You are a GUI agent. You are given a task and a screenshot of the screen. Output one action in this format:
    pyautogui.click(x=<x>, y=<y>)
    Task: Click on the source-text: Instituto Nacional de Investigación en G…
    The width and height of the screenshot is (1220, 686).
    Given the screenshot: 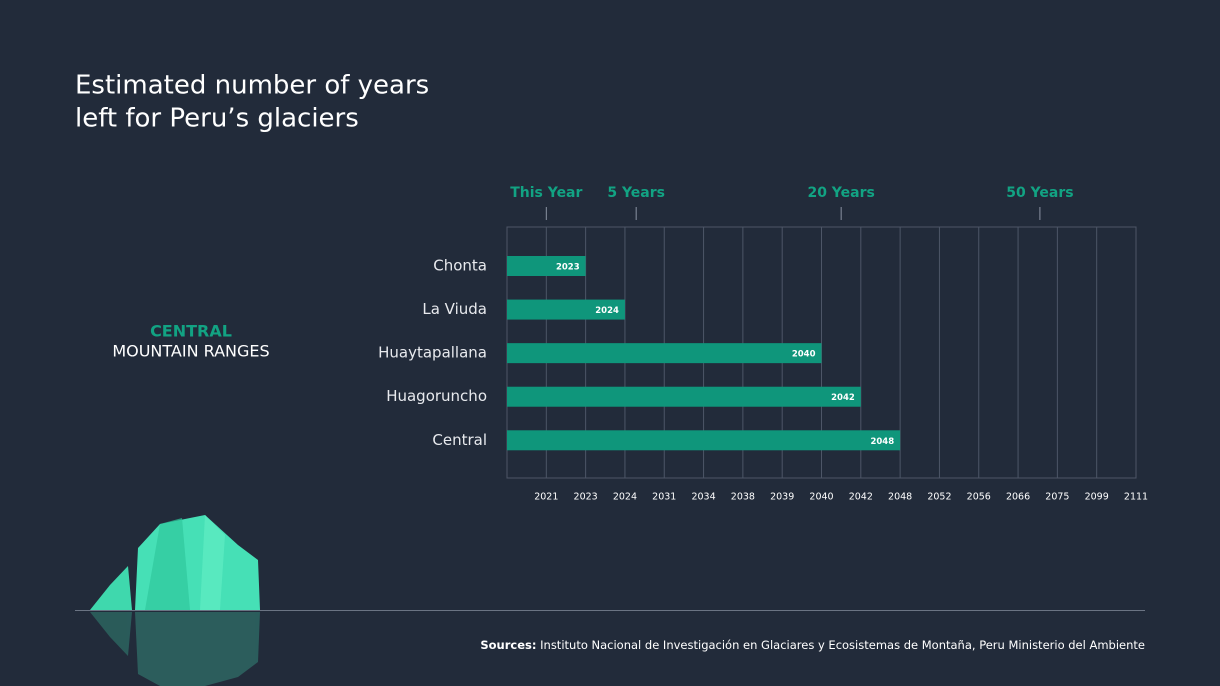 What is the action you would take?
    pyautogui.click(x=842, y=645)
    